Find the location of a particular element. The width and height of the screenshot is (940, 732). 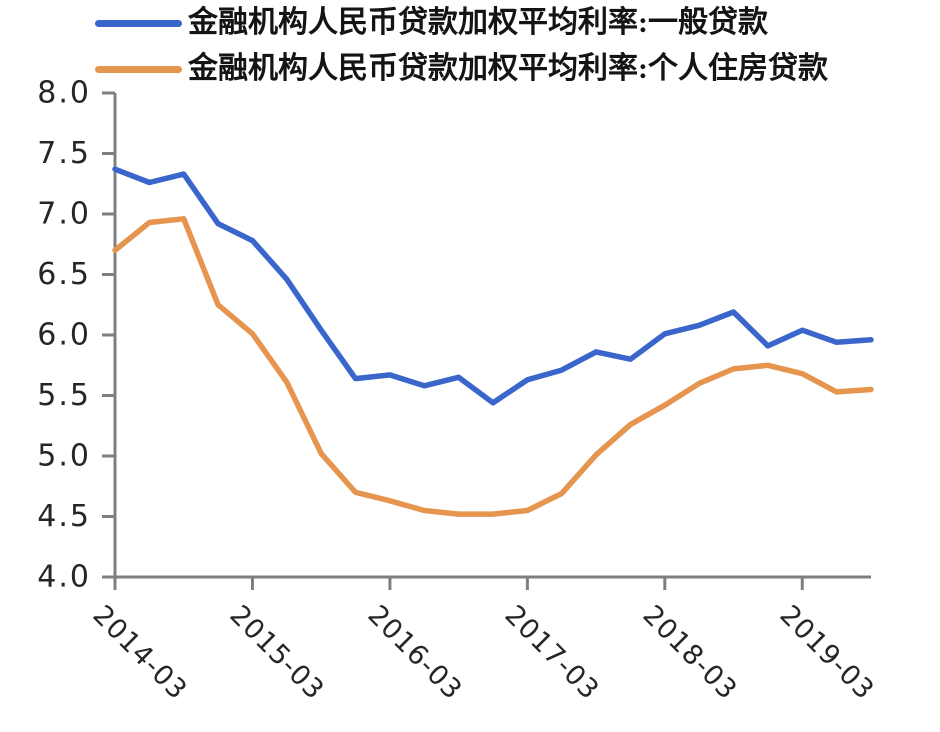

legend-label-housing-loans: 金融机构人民币贷款加权平均利率:个人住房贷款 is located at coordinates (508, 68).